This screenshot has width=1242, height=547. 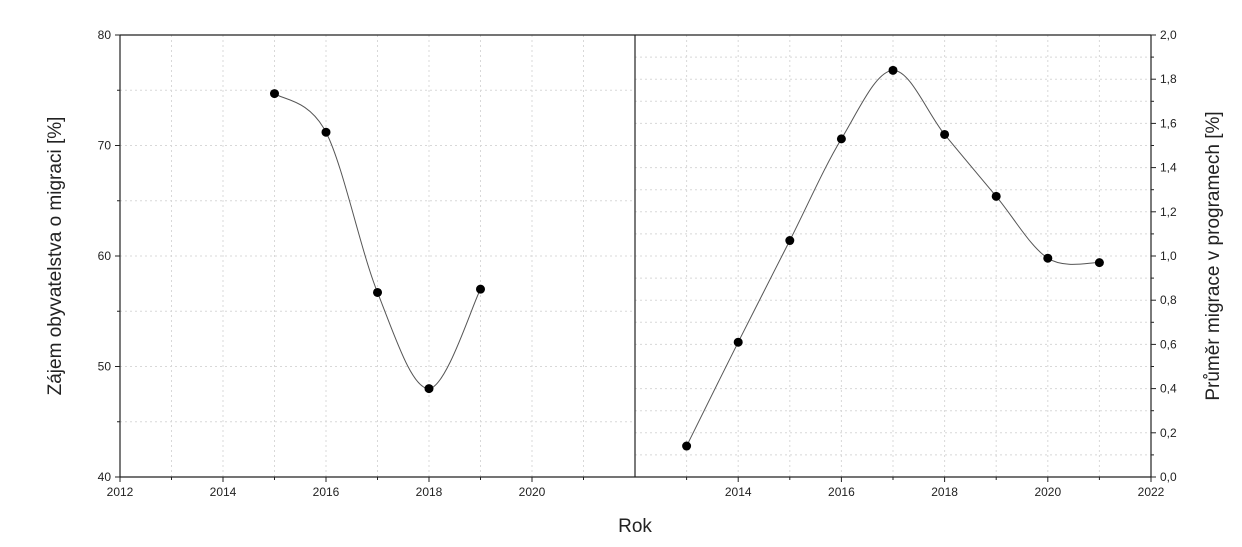 What do you see at coordinates (1168, 123) in the screenshot?
I see `y-tick-label-right: 1,6` at bounding box center [1168, 123].